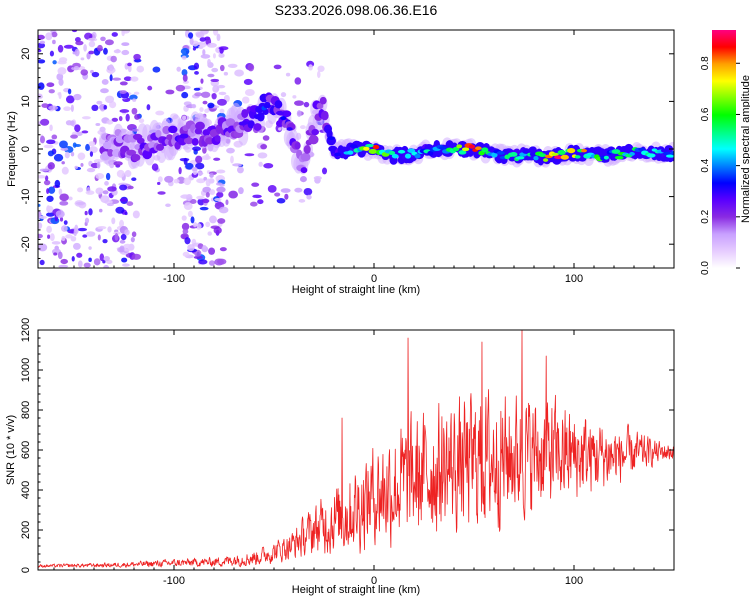 The width and height of the screenshot is (750, 600). I want to click on snr-x-label: Height of straight line (km), so click(356, 590).